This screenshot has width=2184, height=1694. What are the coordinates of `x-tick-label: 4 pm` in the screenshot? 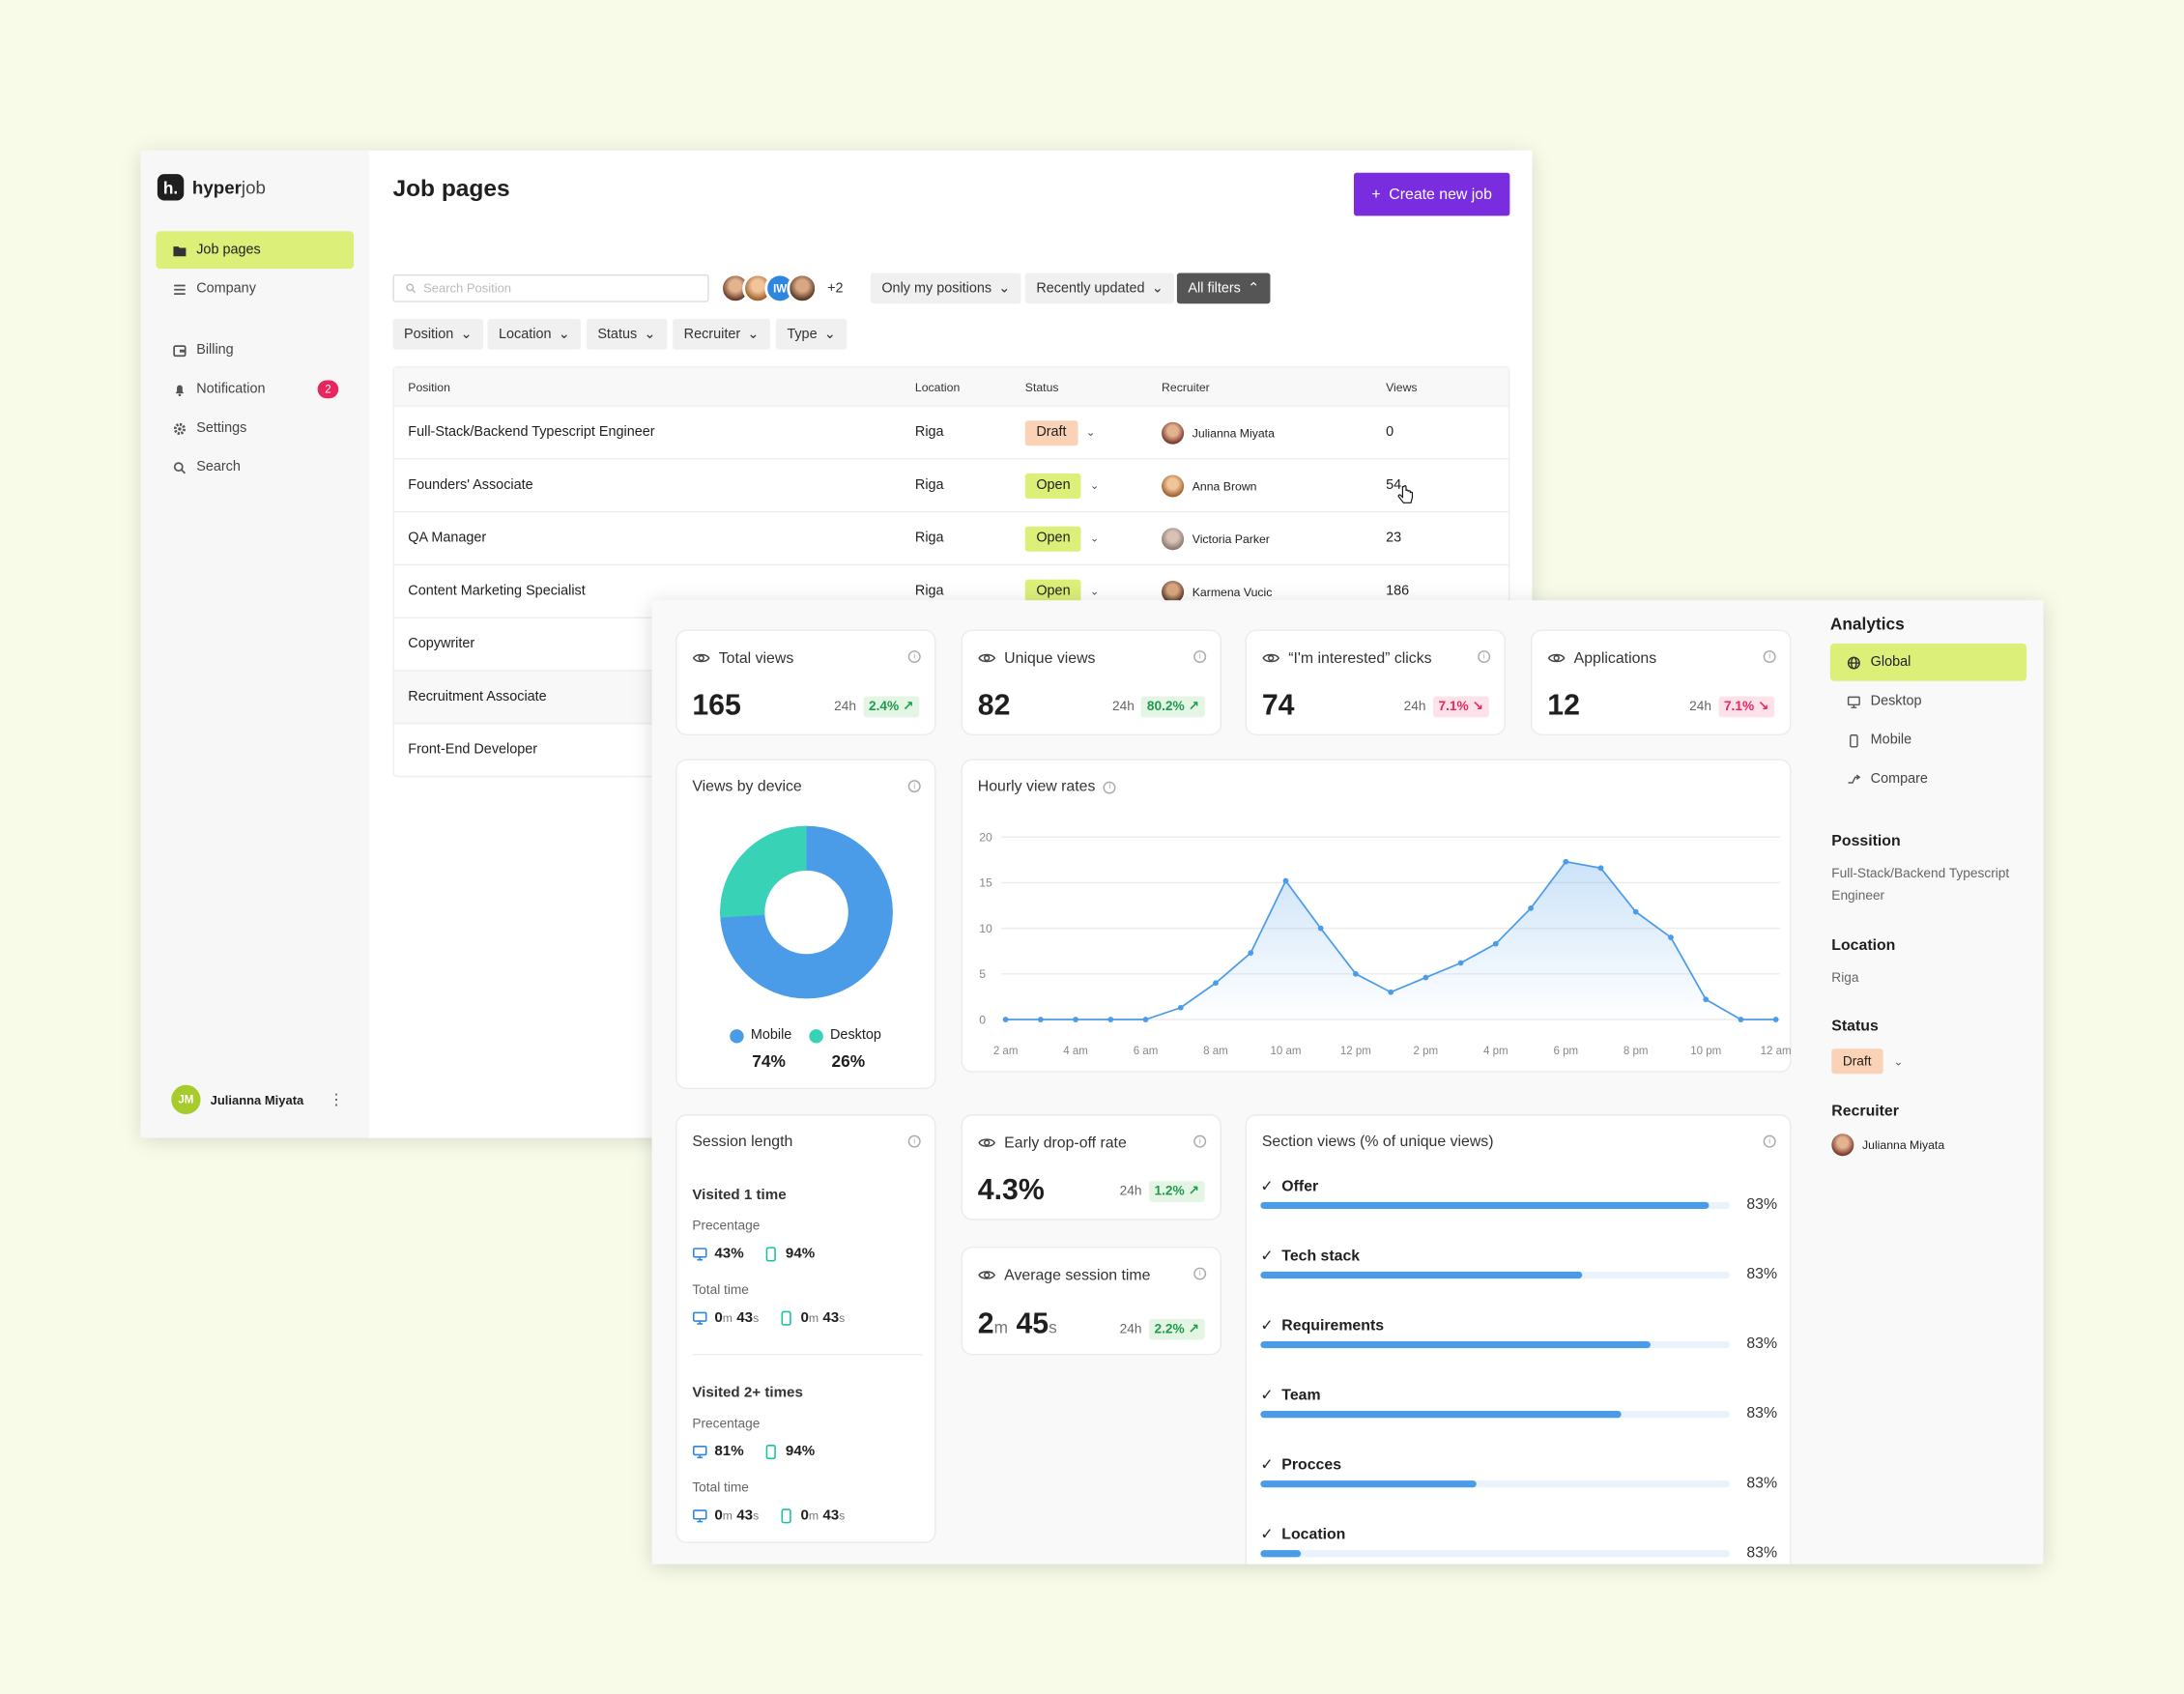 It's located at (1496, 1051).